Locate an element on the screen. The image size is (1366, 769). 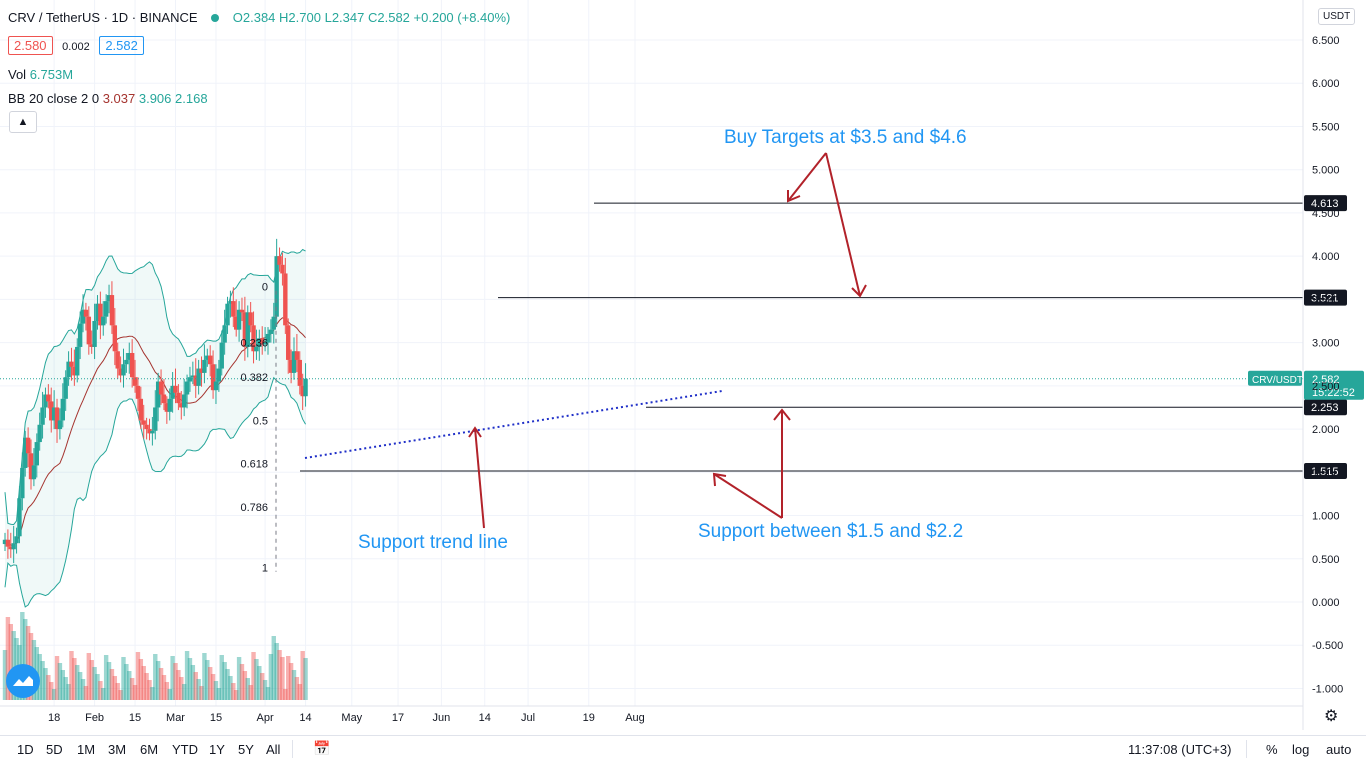
timeframe-5y: 5Y is located at coordinates (246, 749).